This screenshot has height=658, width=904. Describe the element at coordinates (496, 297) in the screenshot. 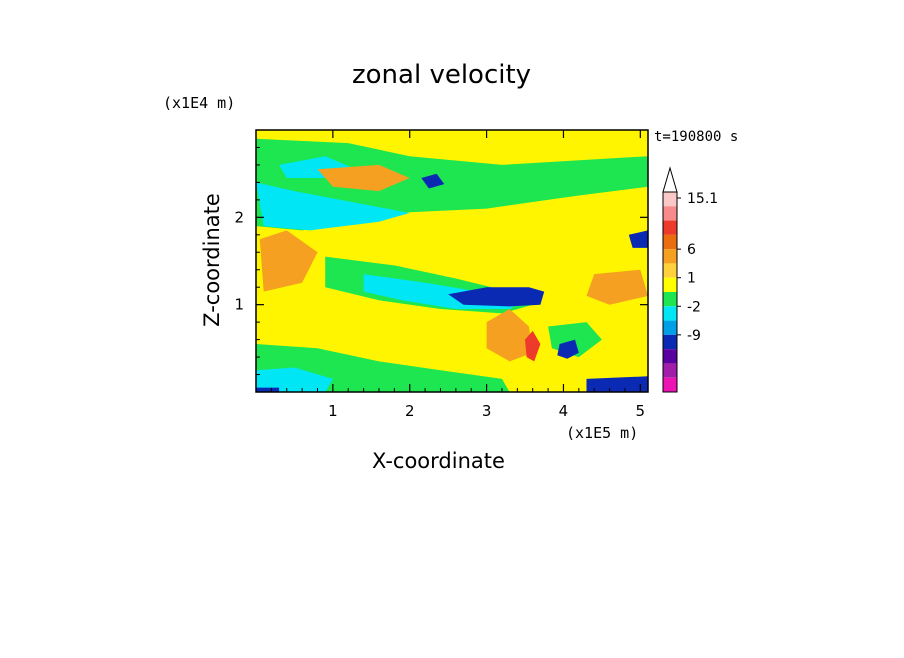

I see `field-region-mid-blue-band` at that location.